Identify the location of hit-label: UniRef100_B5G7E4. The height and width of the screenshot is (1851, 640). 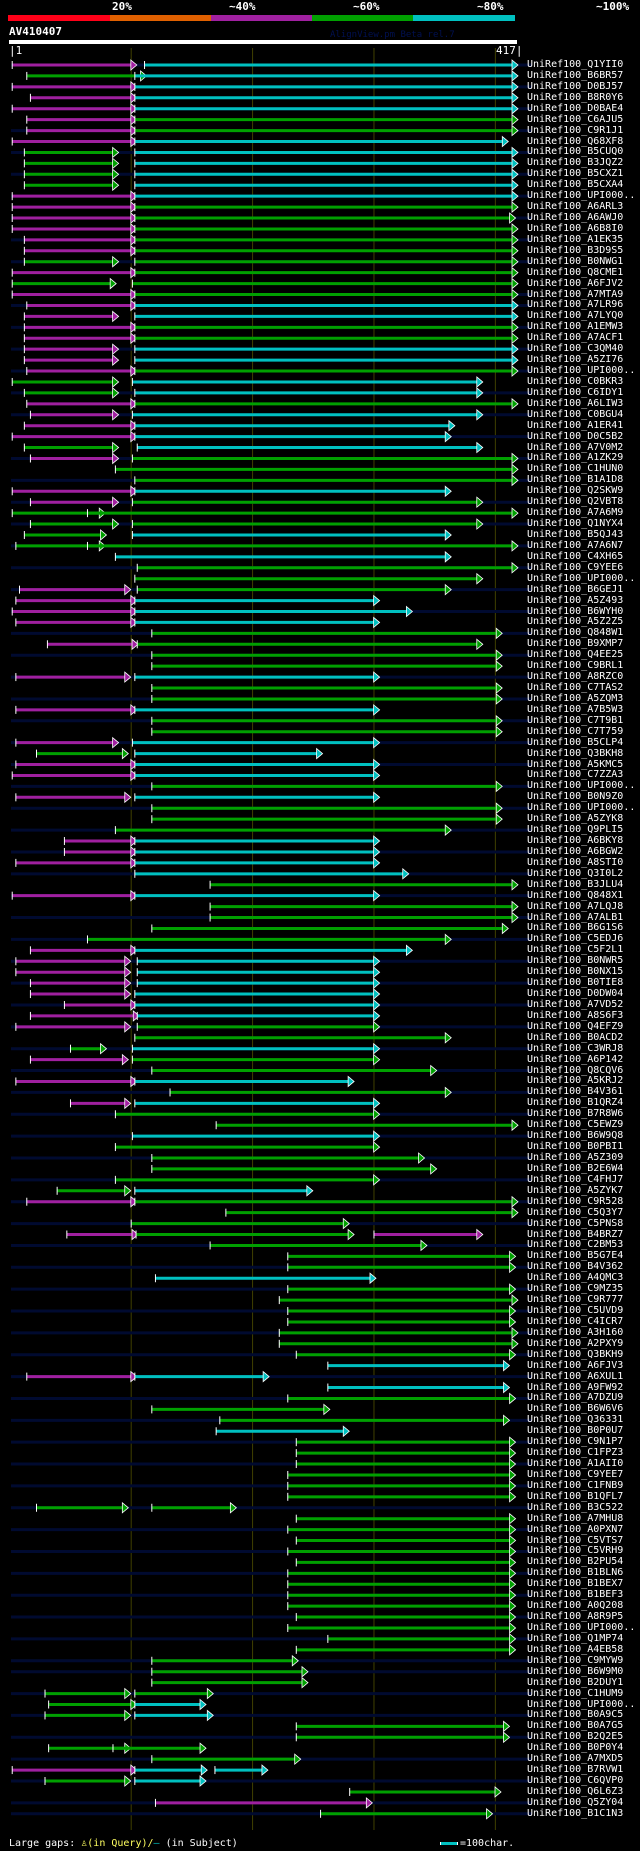
(575, 1256).